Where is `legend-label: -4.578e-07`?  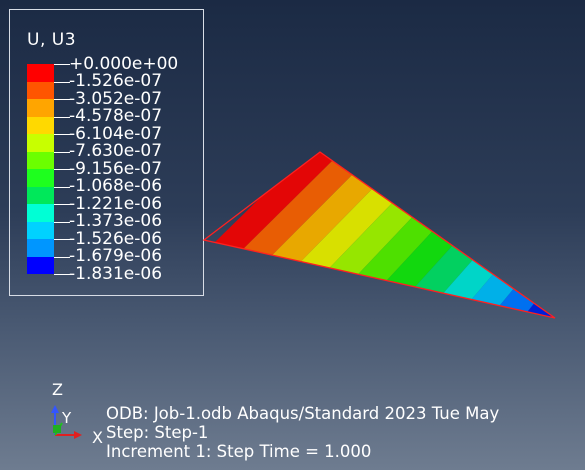 legend-label: -4.578e-07 is located at coordinates (116, 116).